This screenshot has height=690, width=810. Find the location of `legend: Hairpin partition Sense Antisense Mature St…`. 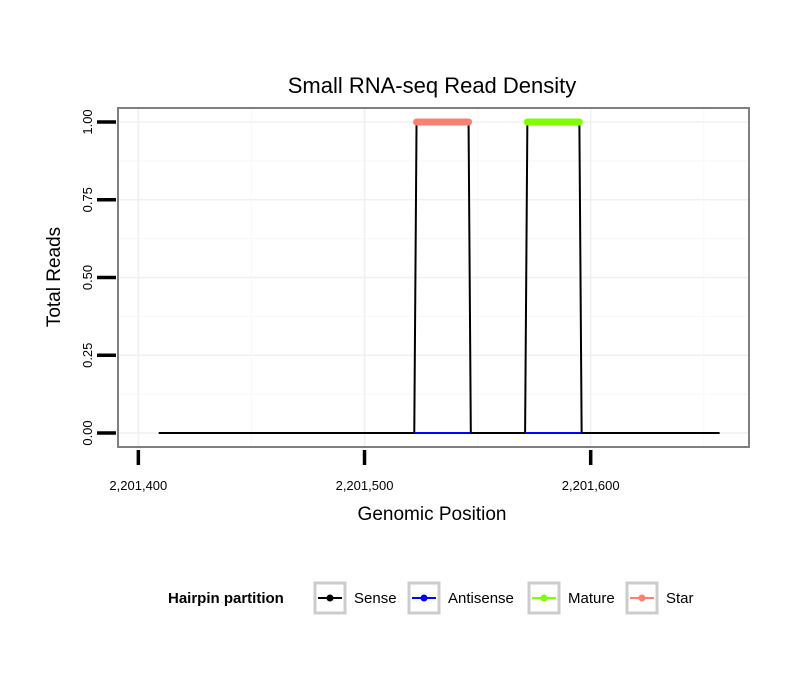

legend: Hairpin partition Sense Antisense Mature St… is located at coordinates (431, 598).